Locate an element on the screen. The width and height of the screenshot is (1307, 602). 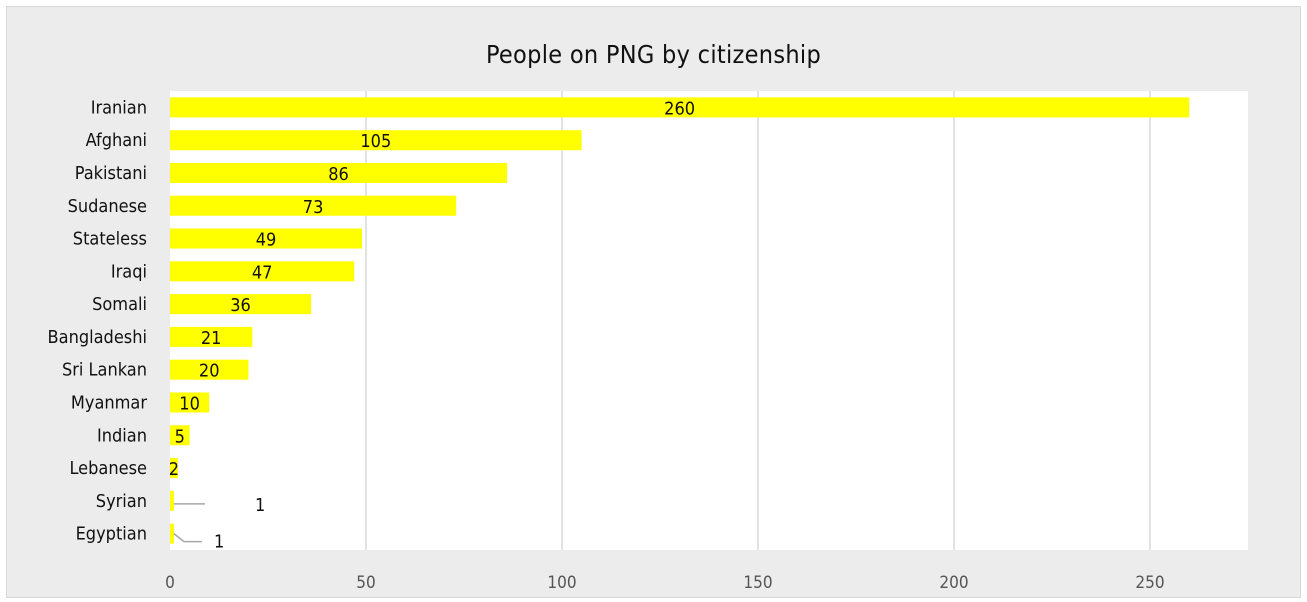
data-label: 5 is located at coordinates (180, 436).